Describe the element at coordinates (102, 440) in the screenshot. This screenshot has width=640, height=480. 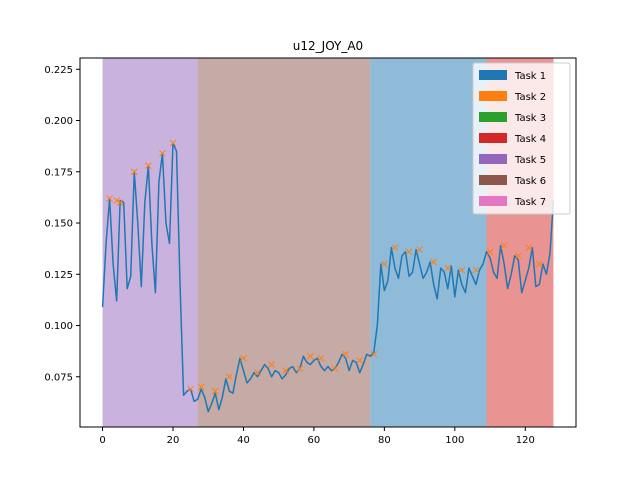
I see `x-tick-label: 0` at that location.